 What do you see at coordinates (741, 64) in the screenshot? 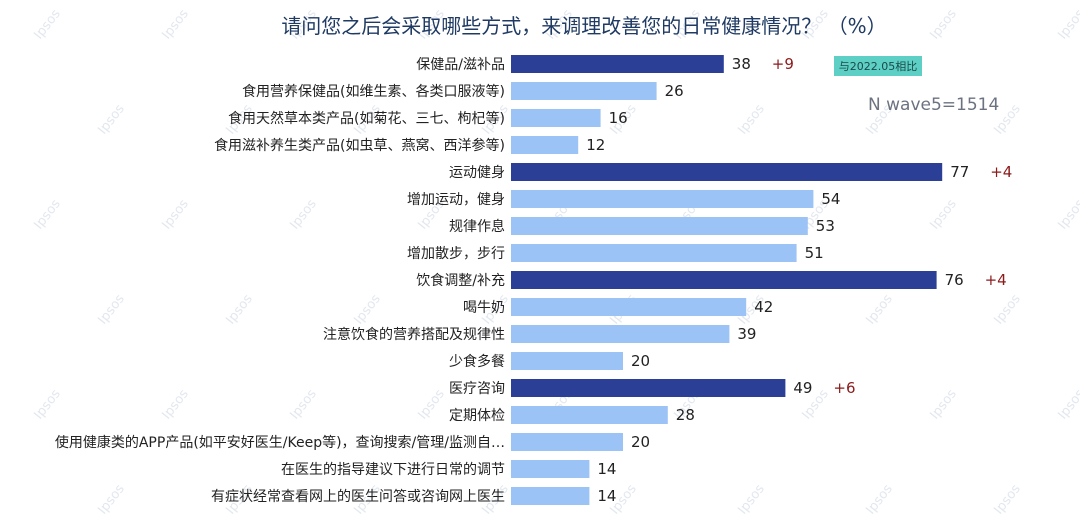
I see `data-label: 38` at bounding box center [741, 64].